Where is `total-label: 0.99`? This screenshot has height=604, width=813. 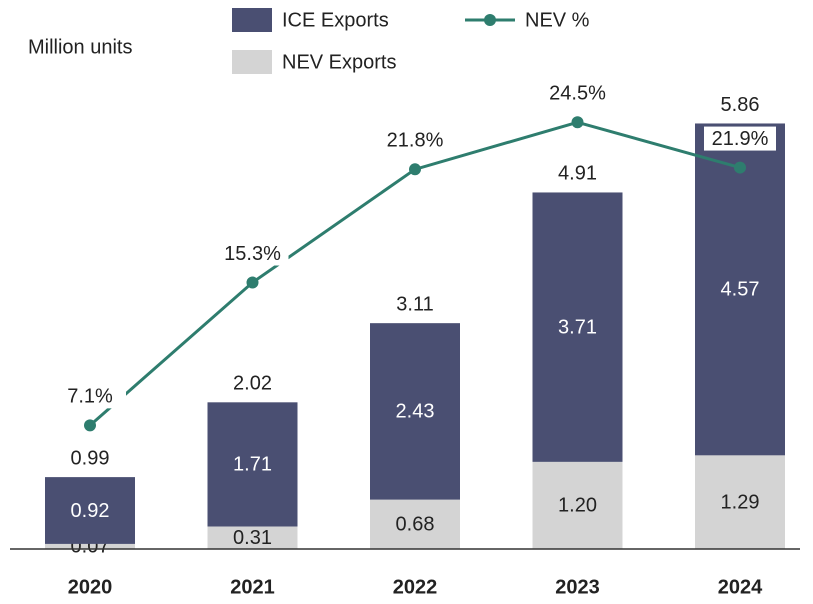 total-label: 0.99 is located at coordinates (90, 458).